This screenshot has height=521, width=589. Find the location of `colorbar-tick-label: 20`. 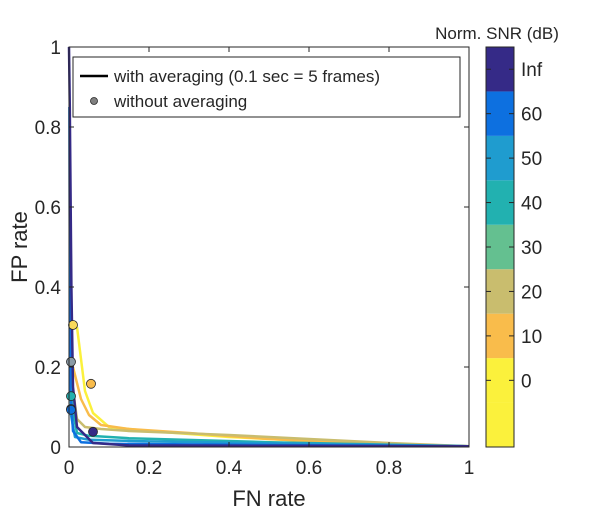

colorbar-tick-label: 20 is located at coordinates (531, 292).